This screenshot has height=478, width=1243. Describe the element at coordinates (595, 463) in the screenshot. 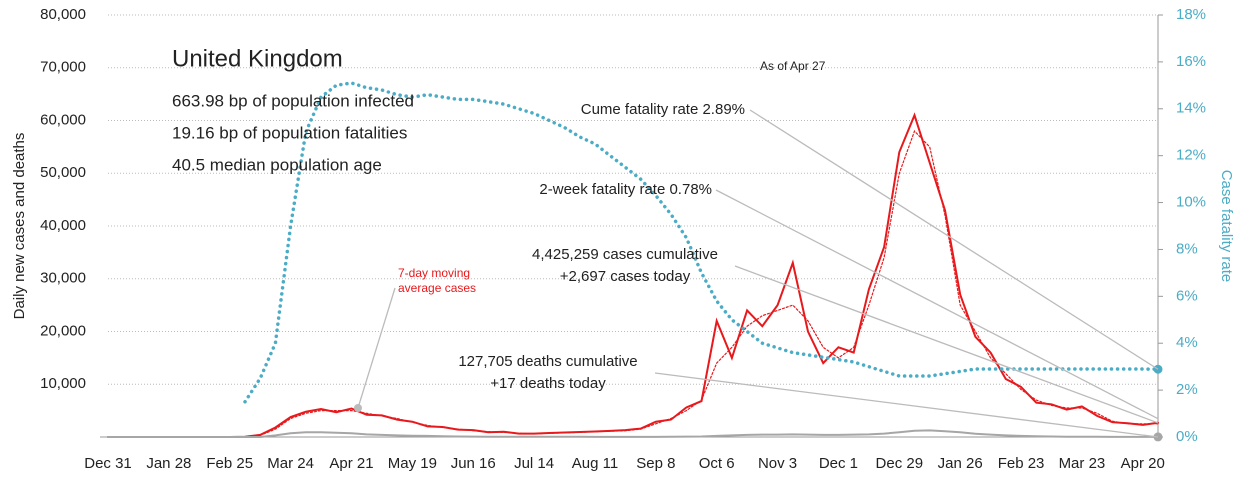

I see `x-tick-label: Aug 11` at that location.